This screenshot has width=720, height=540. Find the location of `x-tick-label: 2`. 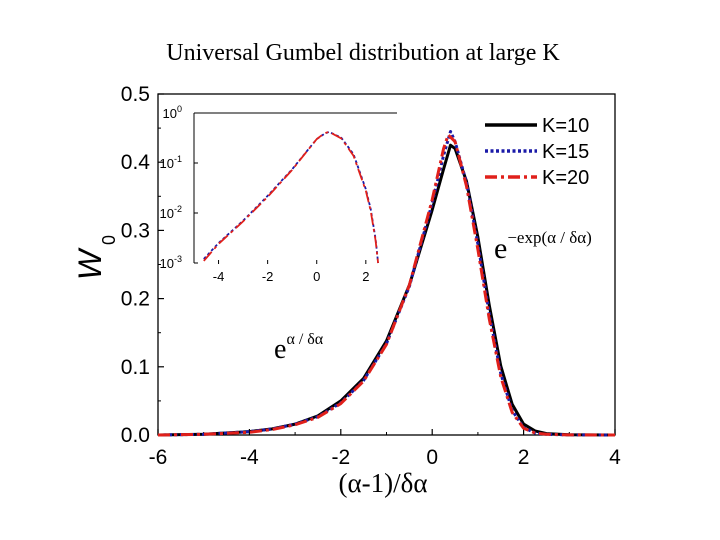

x-tick-label: 2 is located at coordinates (524, 457).